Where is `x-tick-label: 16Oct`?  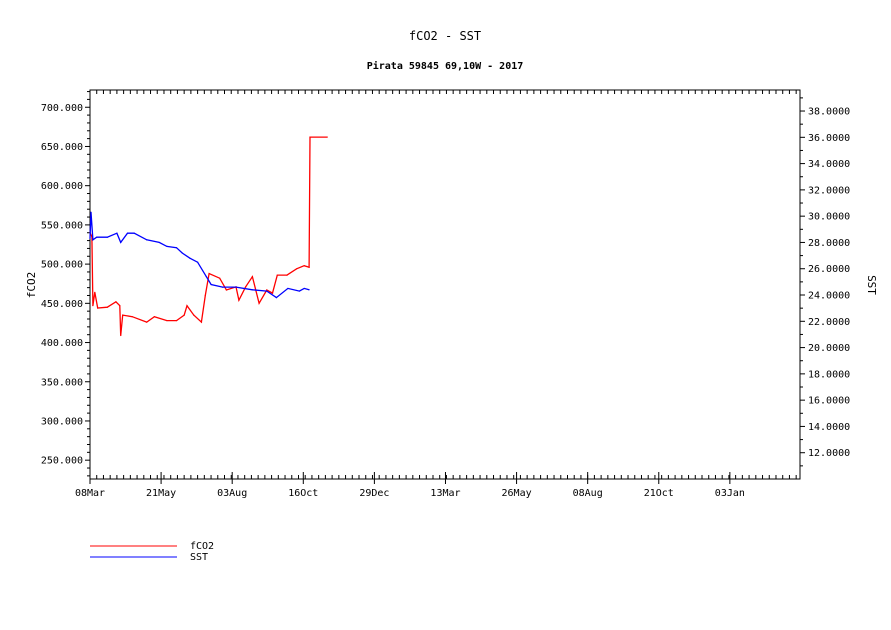 x-tick-label: 16Oct is located at coordinates (303, 493).